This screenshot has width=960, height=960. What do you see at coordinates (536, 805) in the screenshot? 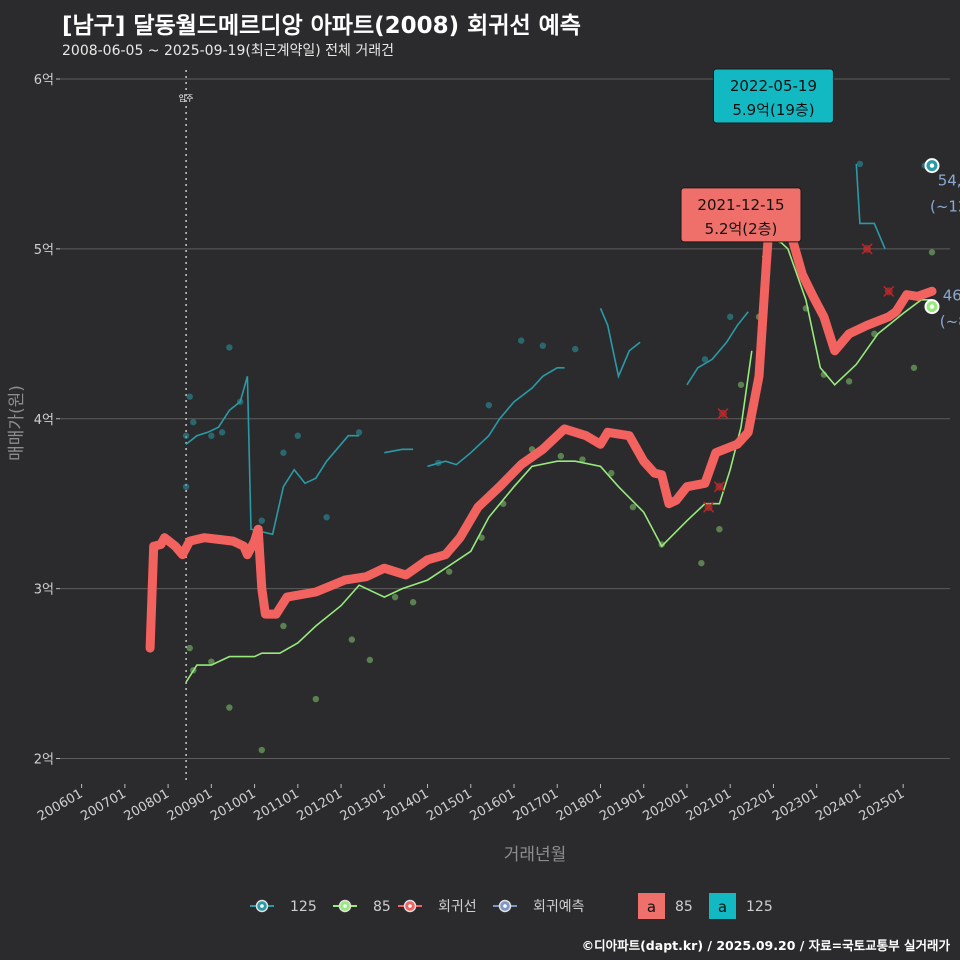
I see `x-tick-label: 201701` at bounding box center [536, 805].